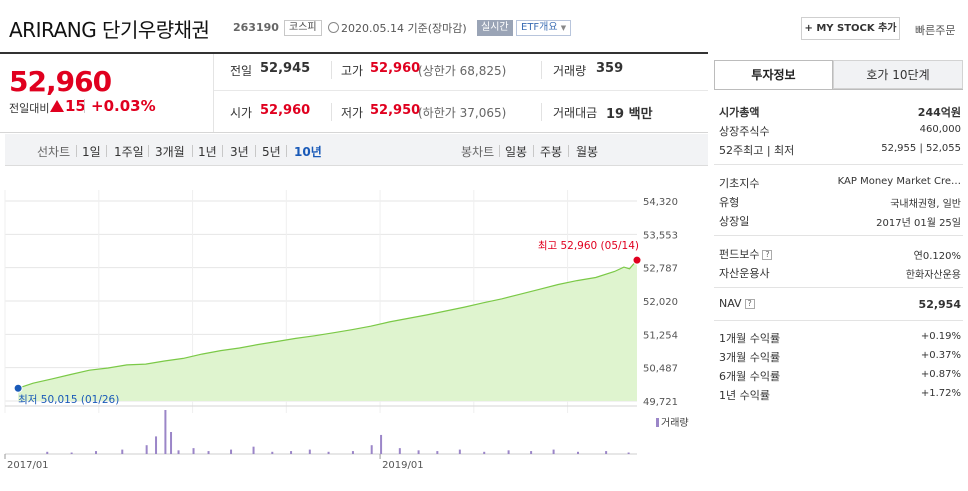 This screenshot has width=968, height=491. I want to click on y-tick-label: 52,787, so click(660, 269).